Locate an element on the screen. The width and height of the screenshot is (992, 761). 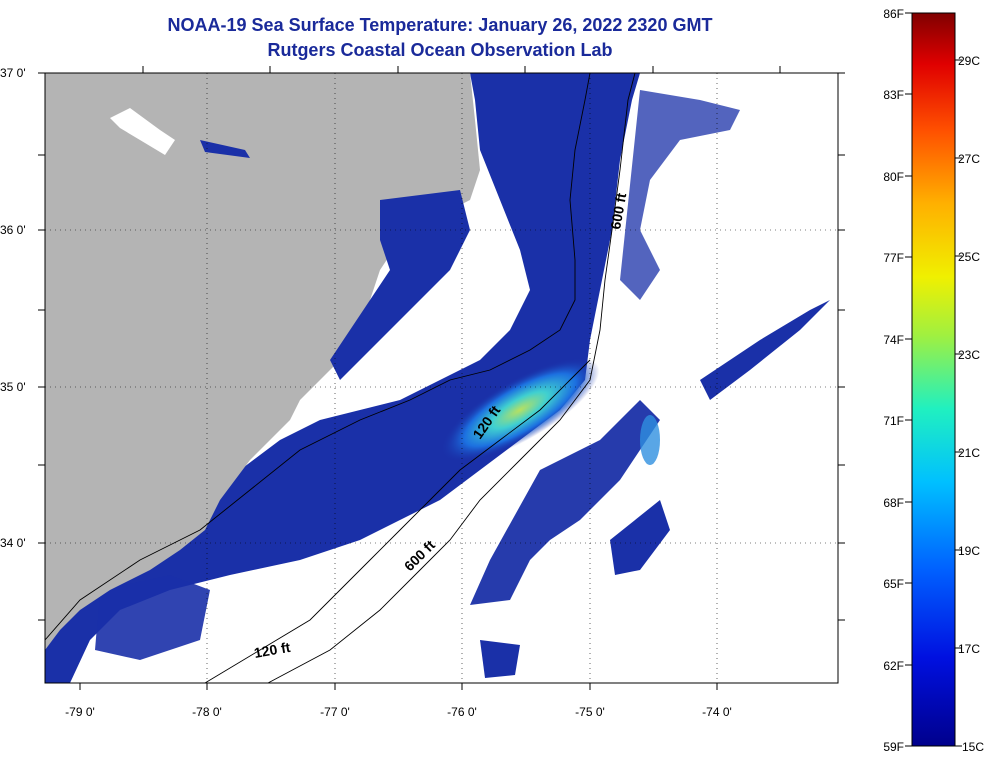
lon-label: -78 0' is located at coordinates (207, 712).